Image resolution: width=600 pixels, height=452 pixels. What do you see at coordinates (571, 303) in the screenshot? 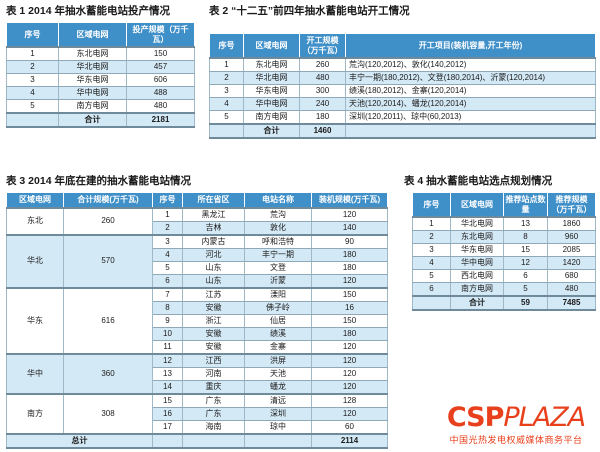
I see `cell-total-scale: 7485` at bounding box center [571, 303].